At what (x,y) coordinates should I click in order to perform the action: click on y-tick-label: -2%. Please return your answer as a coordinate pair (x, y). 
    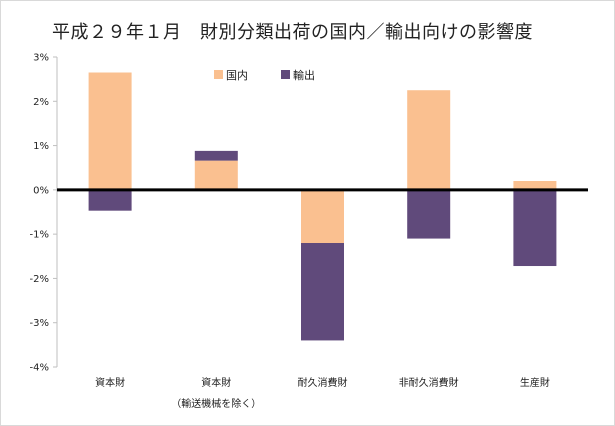
    Looking at the image, I should click on (39, 279).